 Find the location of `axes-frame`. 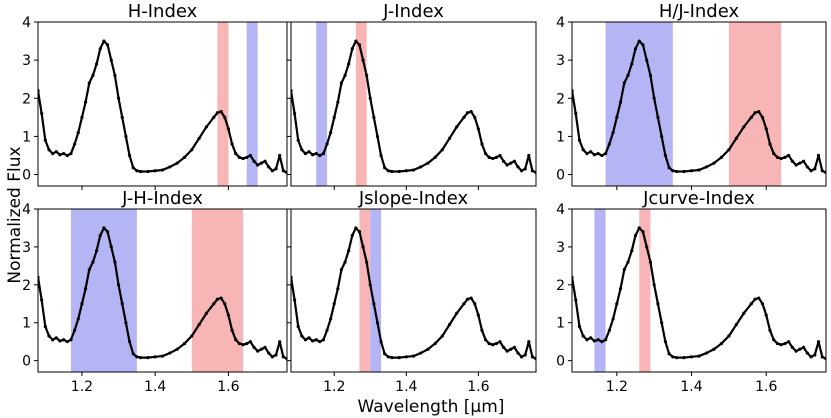

axes-frame is located at coordinates (162, 290).